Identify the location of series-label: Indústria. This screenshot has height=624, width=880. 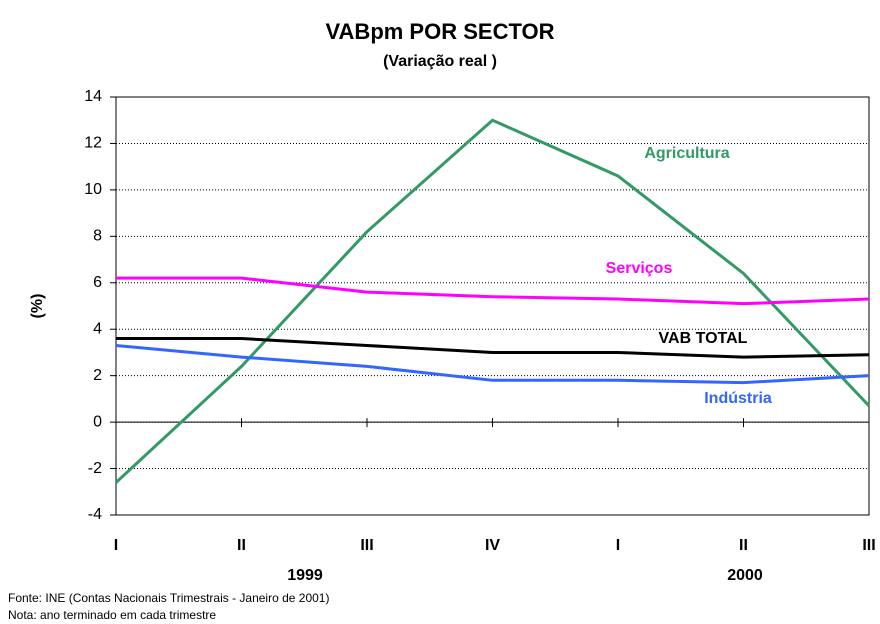
(738, 398).